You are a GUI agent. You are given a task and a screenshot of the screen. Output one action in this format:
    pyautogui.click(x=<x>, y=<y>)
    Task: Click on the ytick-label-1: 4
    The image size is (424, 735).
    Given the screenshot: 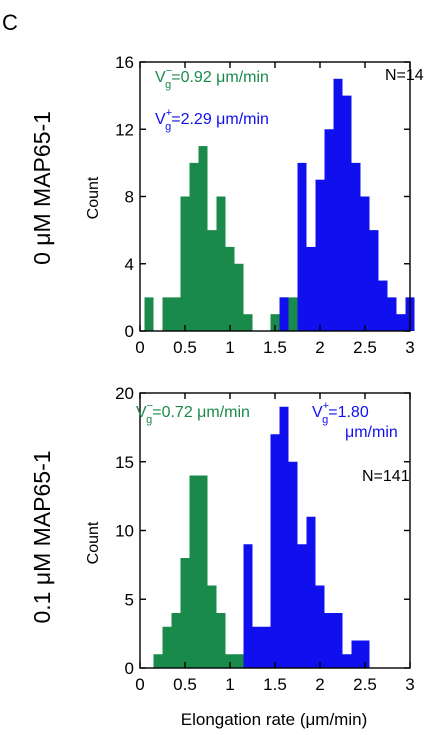 What is the action you would take?
    pyautogui.click(x=129, y=264)
    